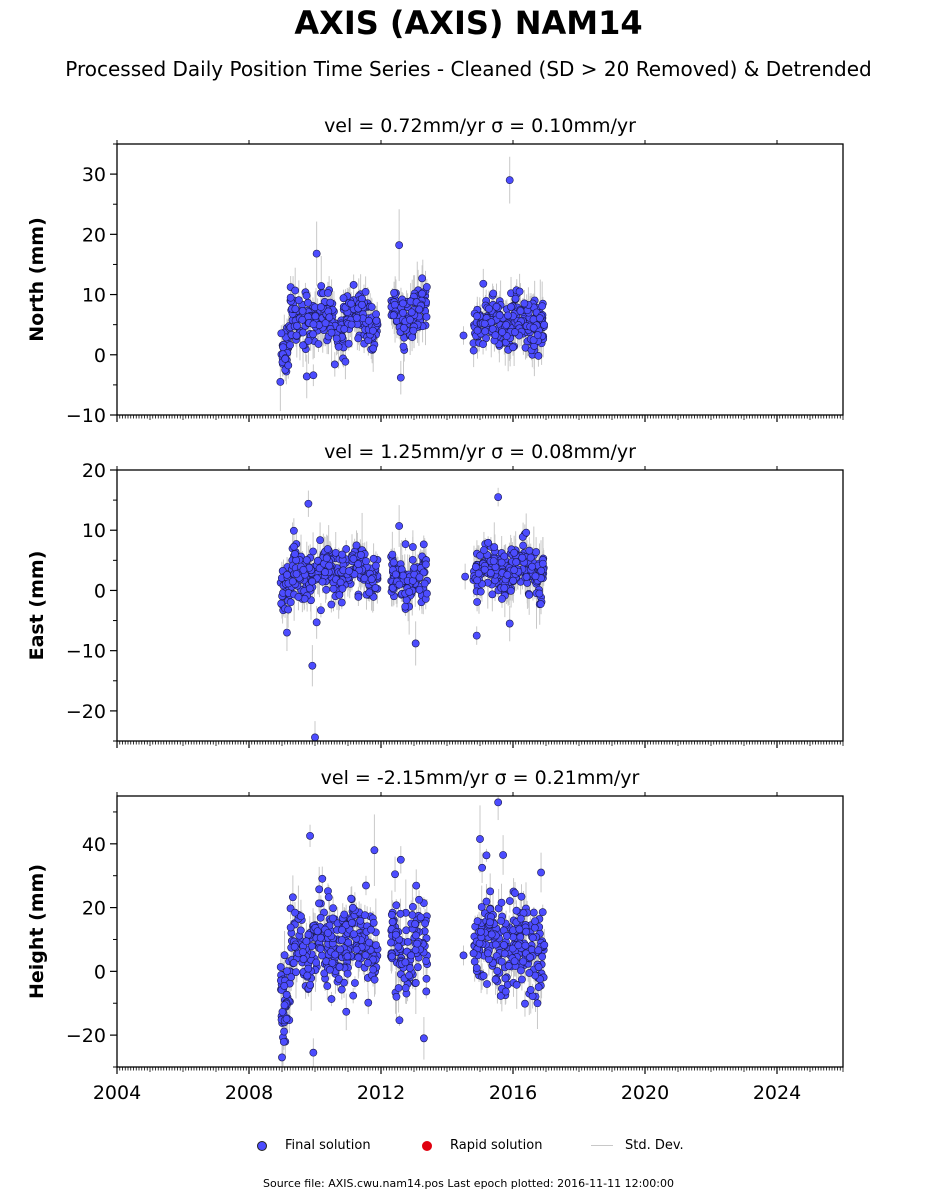 The image size is (937, 1200). What do you see at coordinates (412, 617) in the screenshot?
I see `data-points` at bounding box center [412, 617].